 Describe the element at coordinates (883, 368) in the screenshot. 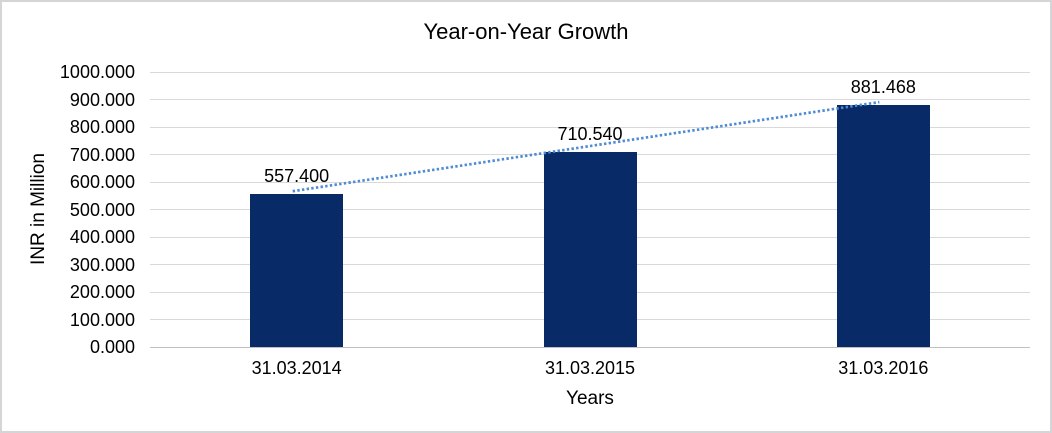

I see `x-tick-label: 31.03.2016` at that location.